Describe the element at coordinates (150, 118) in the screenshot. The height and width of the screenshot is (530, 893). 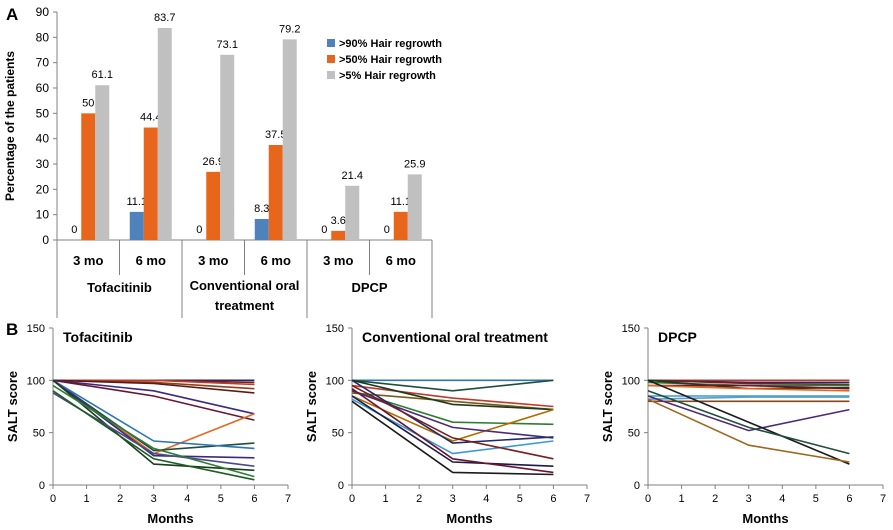
I see `bar-value-label: 44.4` at that location.